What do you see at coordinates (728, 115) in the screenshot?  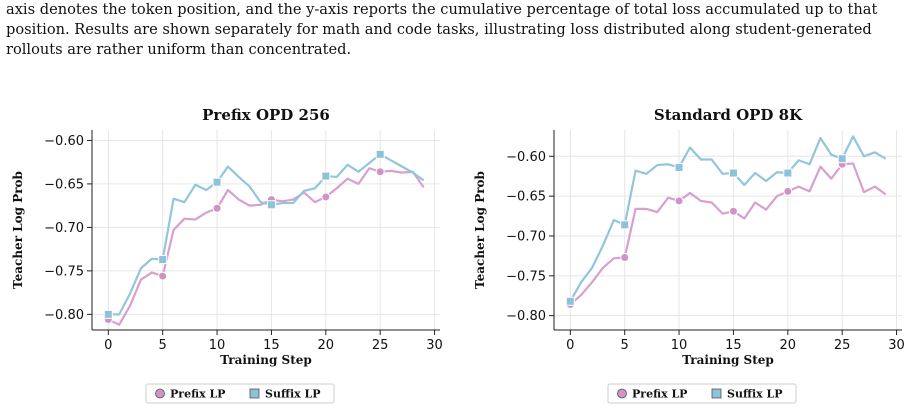 I see `chart-title: Standard OPD 8K` at bounding box center [728, 115].